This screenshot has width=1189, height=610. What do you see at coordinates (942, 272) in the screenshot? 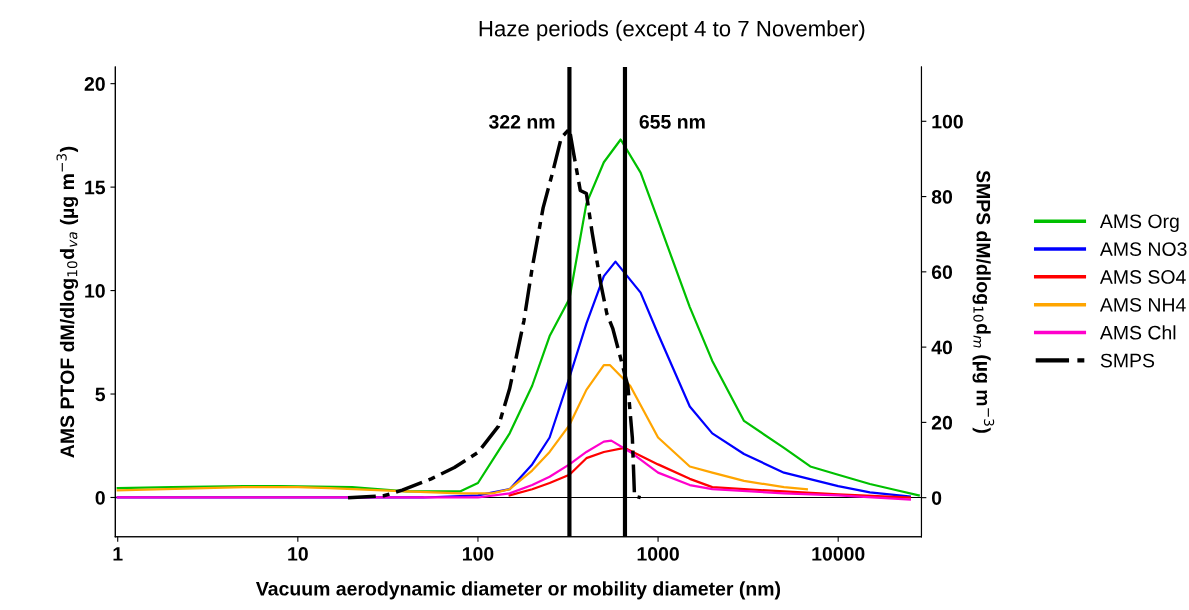
I see `y2-tick-label: 60` at bounding box center [942, 272].